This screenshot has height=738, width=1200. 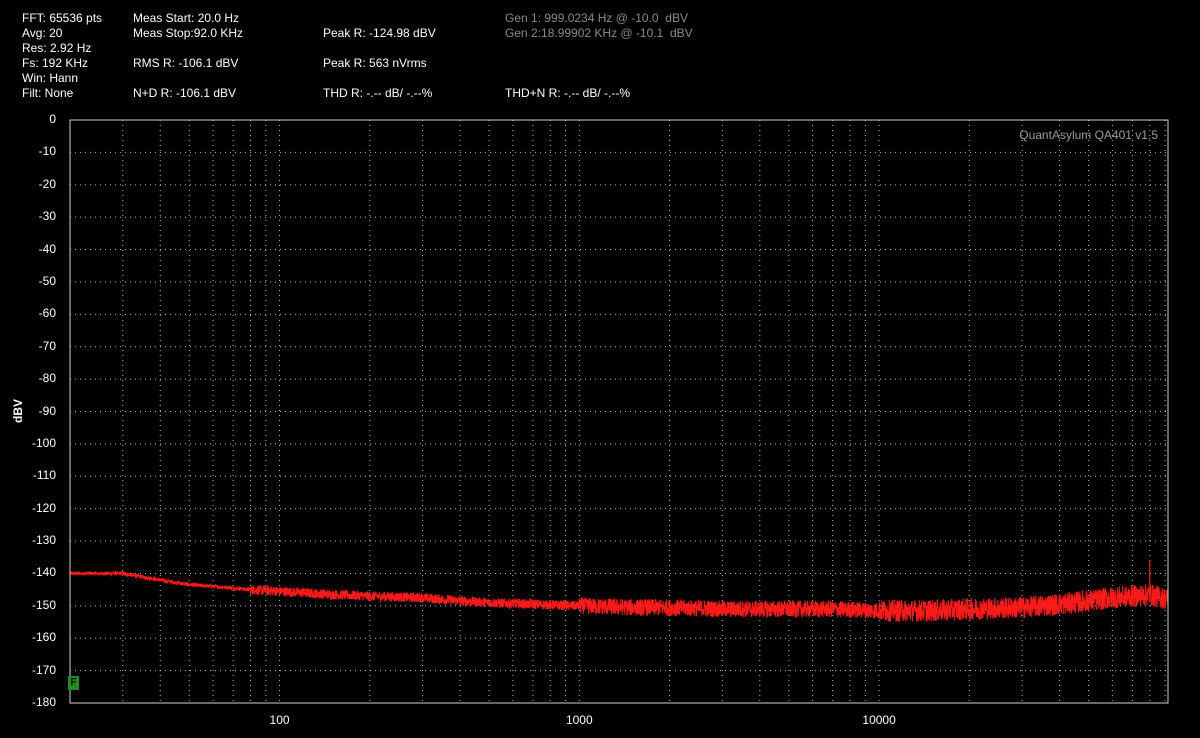 I want to click on meas-stop: Meas Stop:92.0 KHz, so click(x=188, y=33).